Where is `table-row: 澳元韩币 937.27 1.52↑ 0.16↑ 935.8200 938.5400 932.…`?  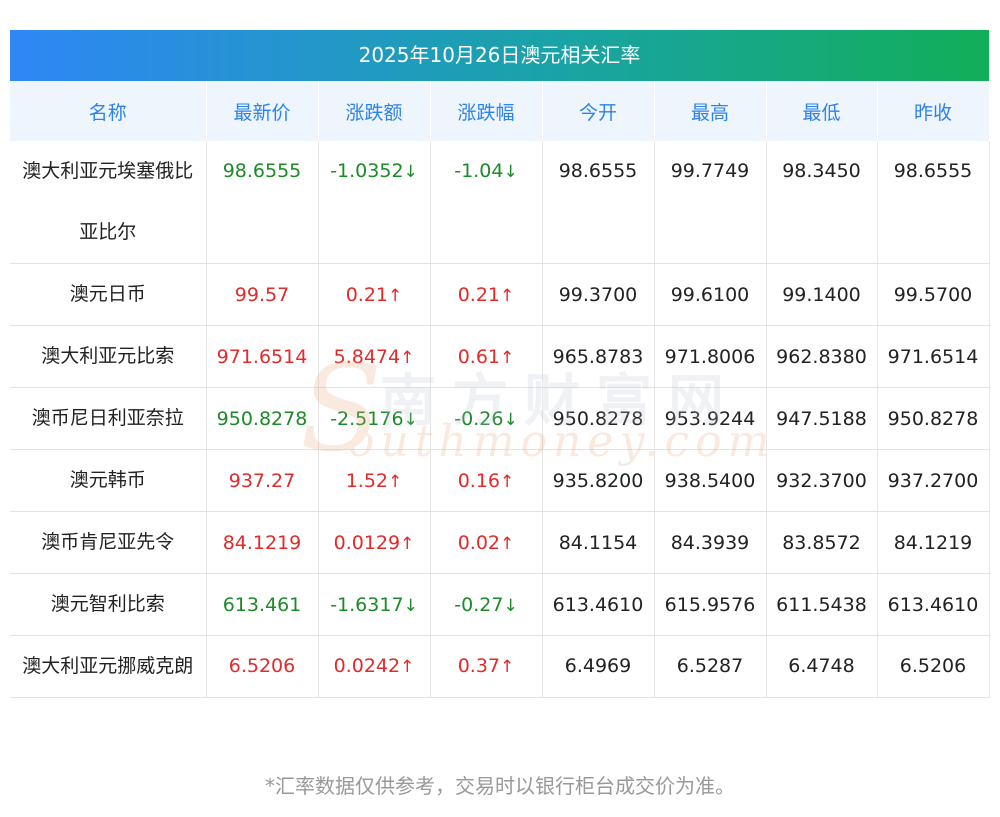
table-row: 澳元韩币 937.27 1.52↑ 0.16↑ 935.8200 938.5400 932.… is located at coordinates (500, 480).